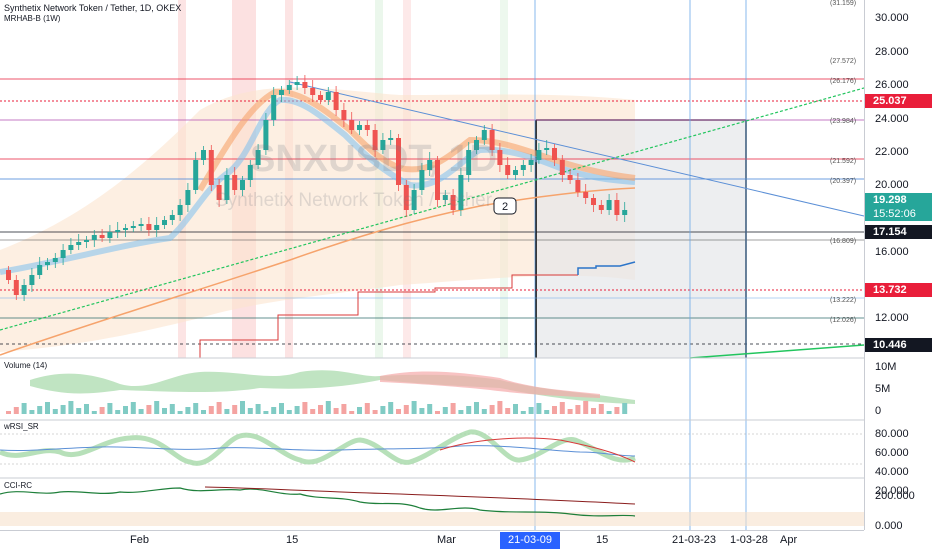  I want to click on stepped-red-line, so click(388, 316).